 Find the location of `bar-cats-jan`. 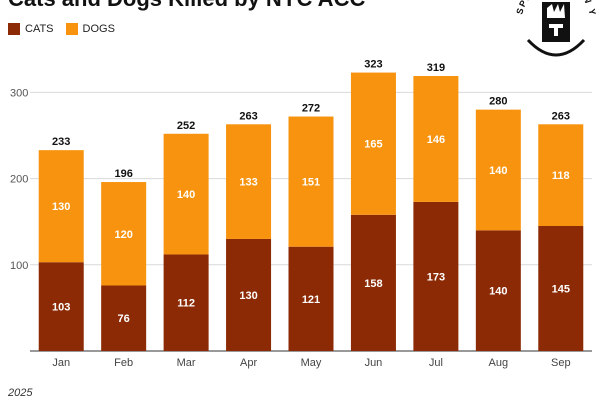

bar-cats-jan is located at coordinates (61, 306).